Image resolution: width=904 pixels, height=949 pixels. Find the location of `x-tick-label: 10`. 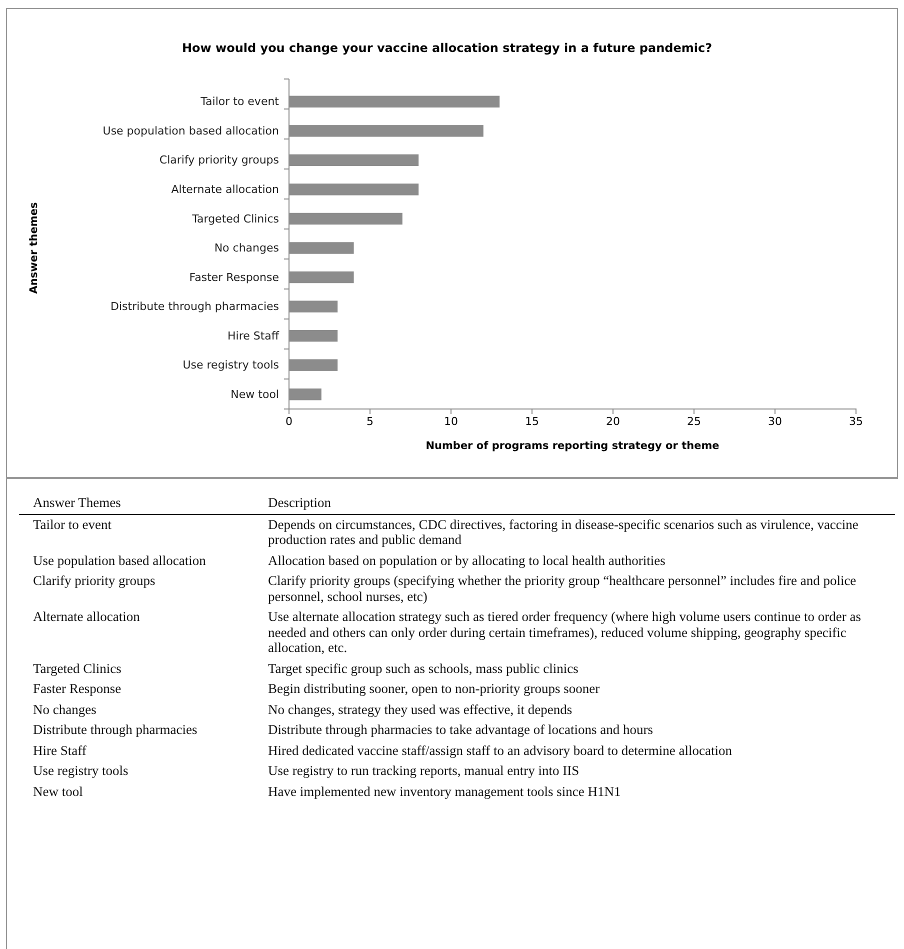

x-tick-label: 10 is located at coordinates (451, 421).